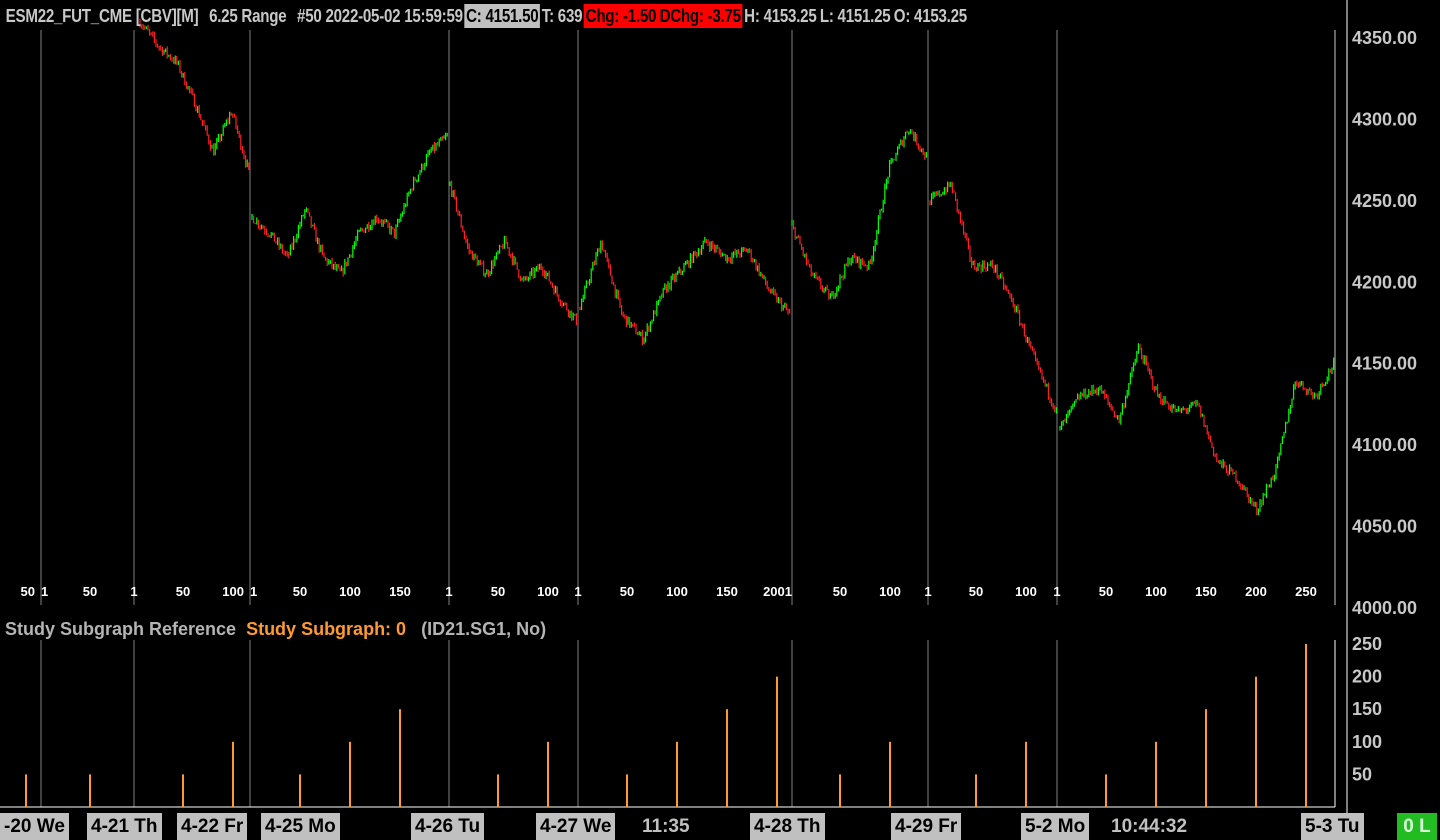  What do you see at coordinates (1149, 826) in the screenshot?
I see `time-label: 10:44:32` at bounding box center [1149, 826].